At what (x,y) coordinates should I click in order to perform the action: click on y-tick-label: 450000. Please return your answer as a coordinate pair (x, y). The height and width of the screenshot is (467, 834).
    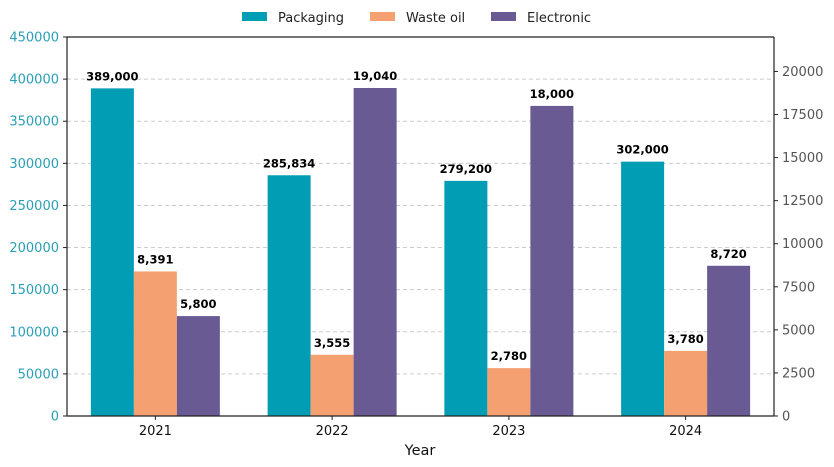
    Looking at the image, I should click on (34, 38).